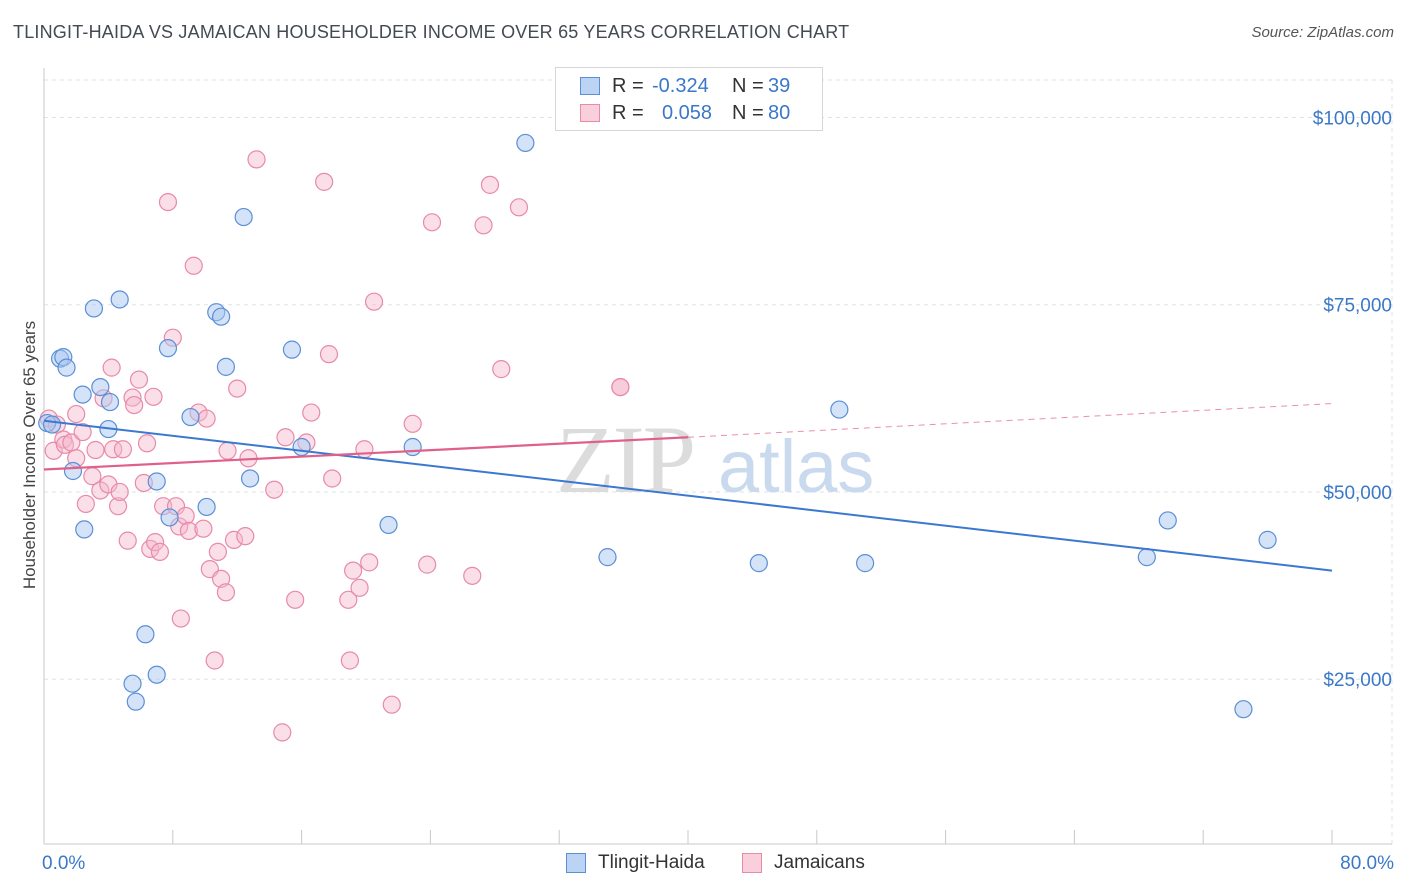 The height and width of the screenshot is (892, 1406). I want to click on trend-line-jamaicans-extension, so click(1010, 420).